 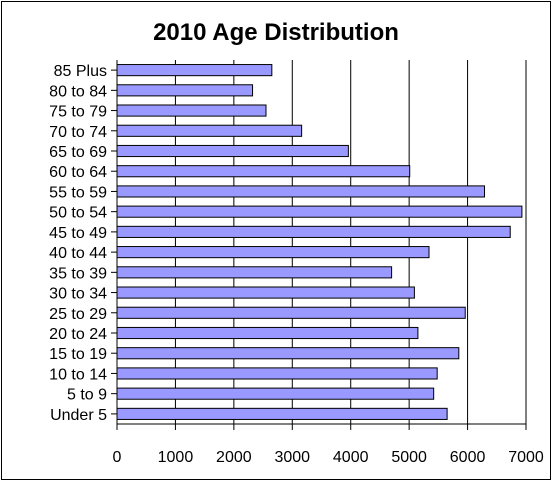 I want to click on category-label: 70 to 74, so click(x=78, y=132).